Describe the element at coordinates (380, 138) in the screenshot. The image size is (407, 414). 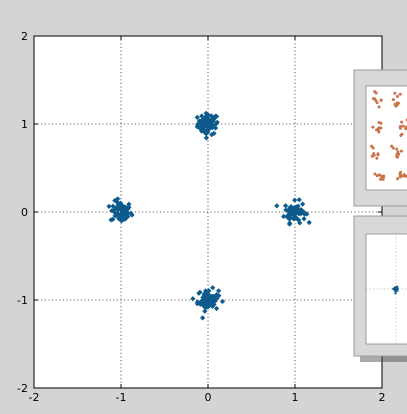
I see `inset-window-top` at that location.